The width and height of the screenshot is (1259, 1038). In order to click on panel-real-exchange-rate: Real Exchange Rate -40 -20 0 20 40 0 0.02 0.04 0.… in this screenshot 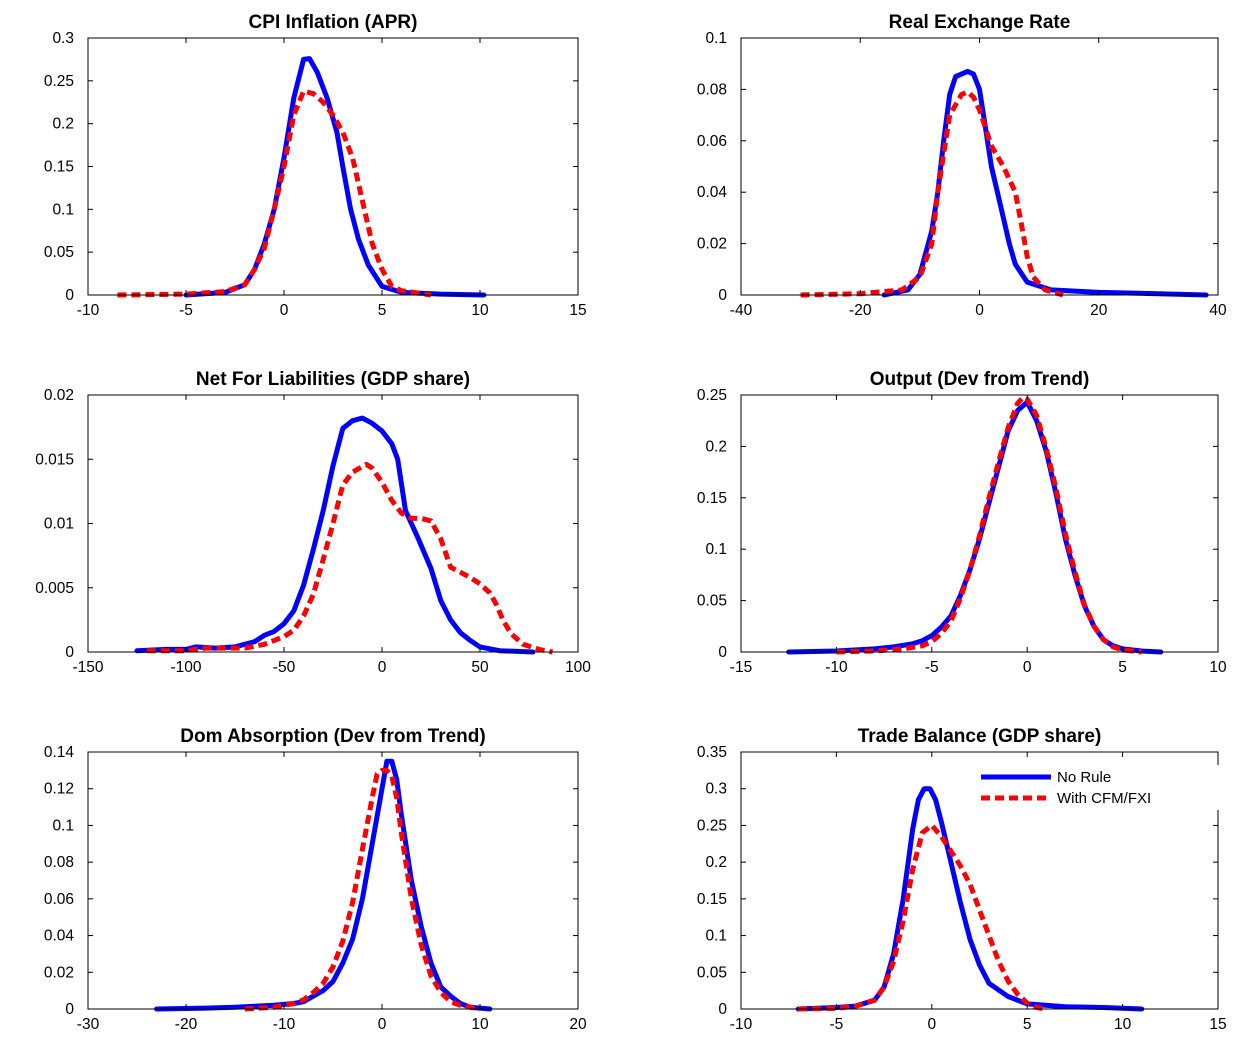, I will do `click(962, 165)`.